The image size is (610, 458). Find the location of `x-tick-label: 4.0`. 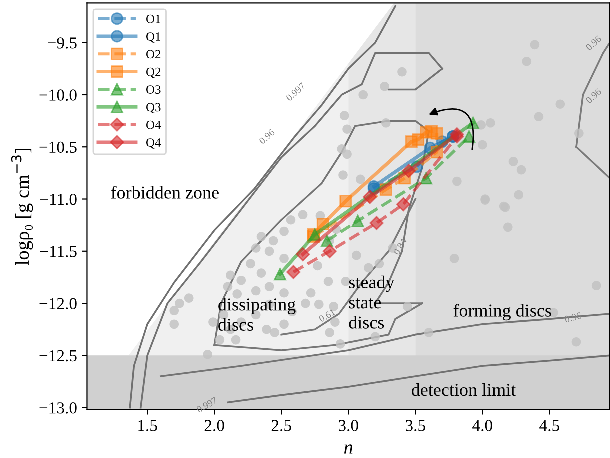

x-tick-label: 4.0 is located at coordinates (482, 426).